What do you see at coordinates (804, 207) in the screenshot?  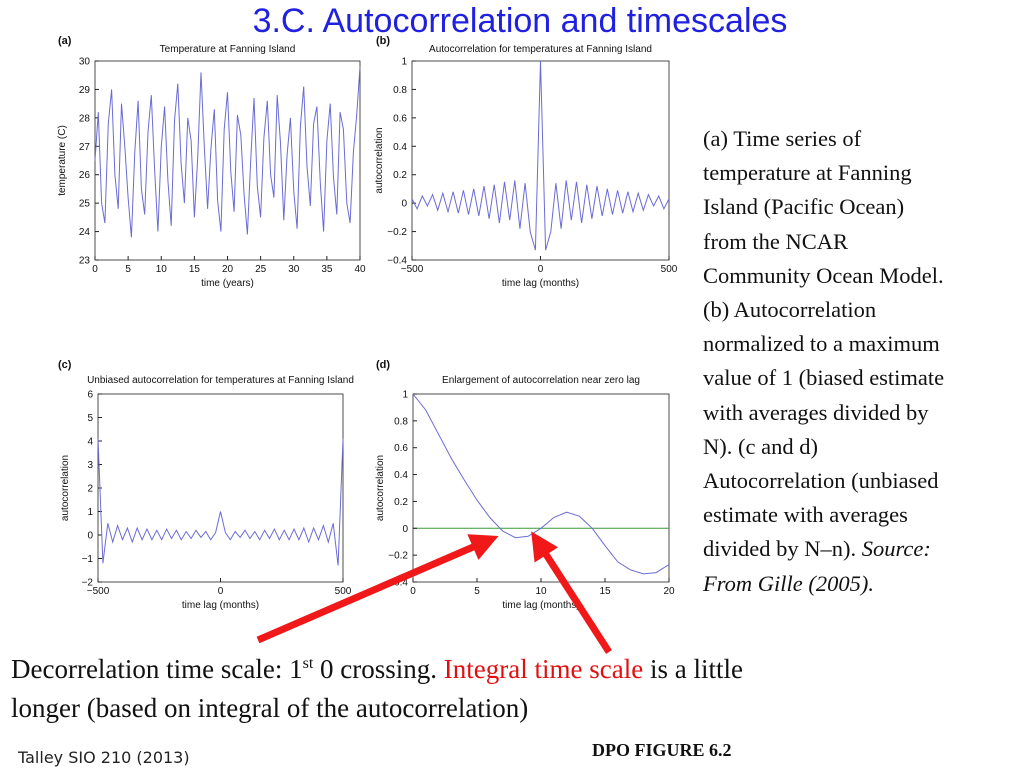 I see `caption-line: Island (Pacific Ocean)` at bounding box center [804, 207].